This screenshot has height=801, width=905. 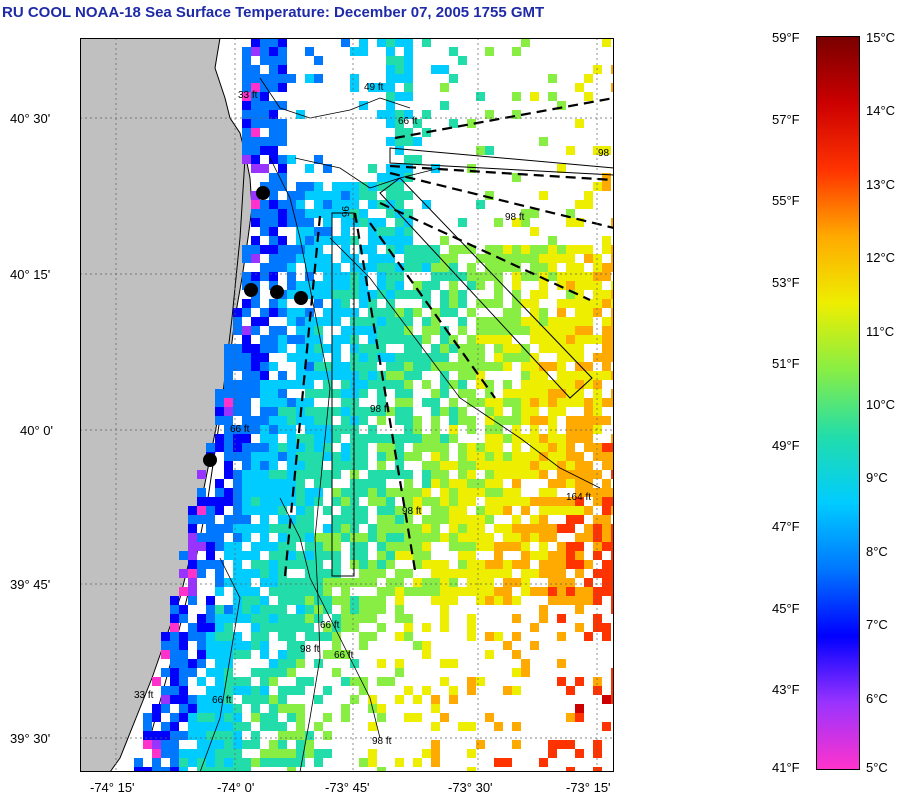 I want to click on celsius-tick-label: 9°C, so click(x=877, y=478).